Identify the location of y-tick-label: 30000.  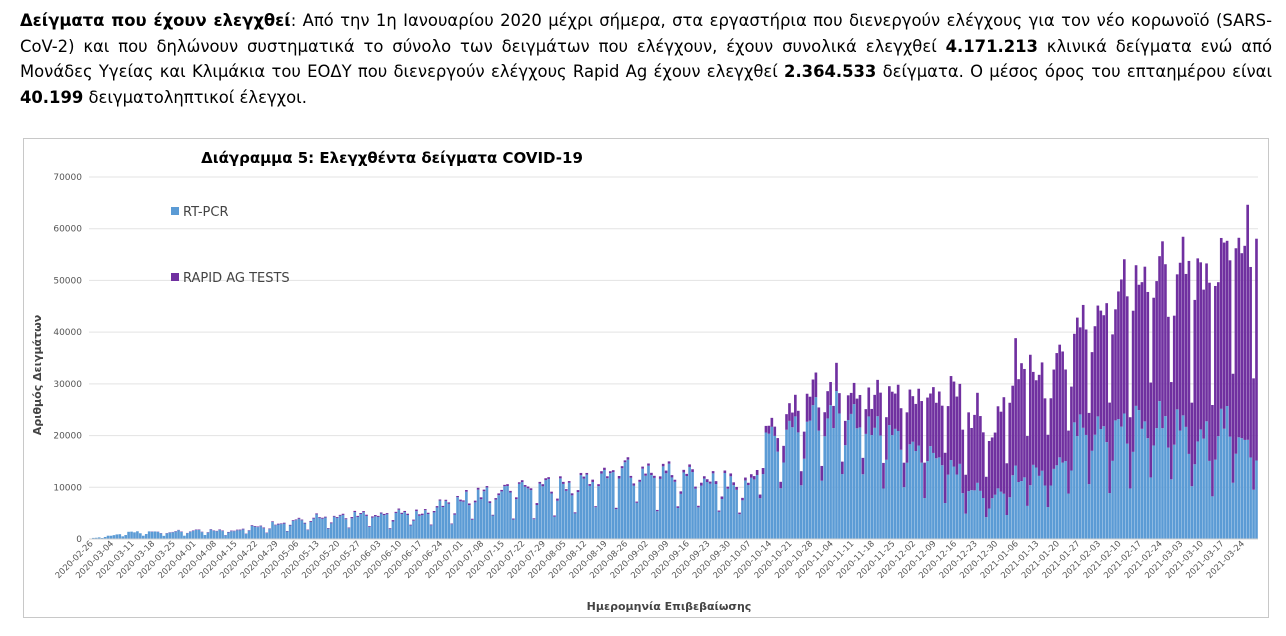
(67, 385).